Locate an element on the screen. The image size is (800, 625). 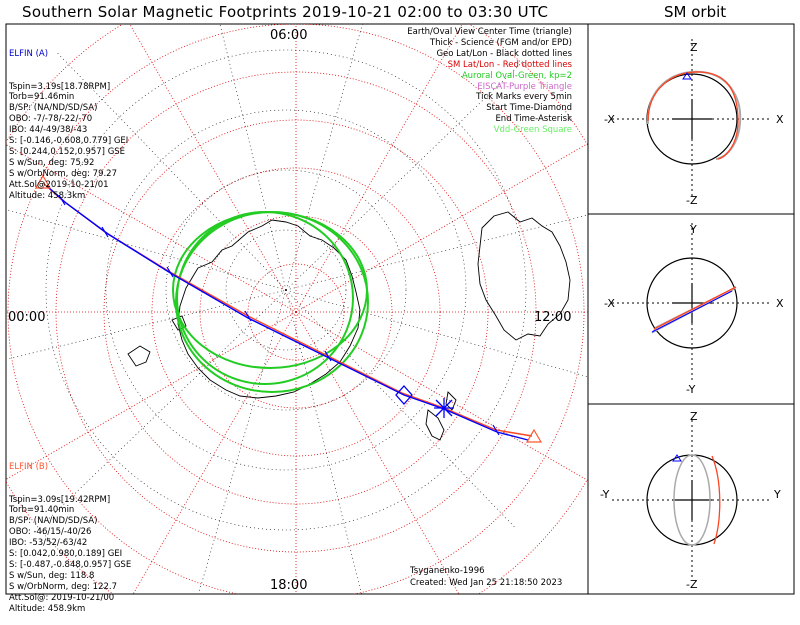
model-credit: Tsyganenko-1996 is located at coordinates (447, 571).